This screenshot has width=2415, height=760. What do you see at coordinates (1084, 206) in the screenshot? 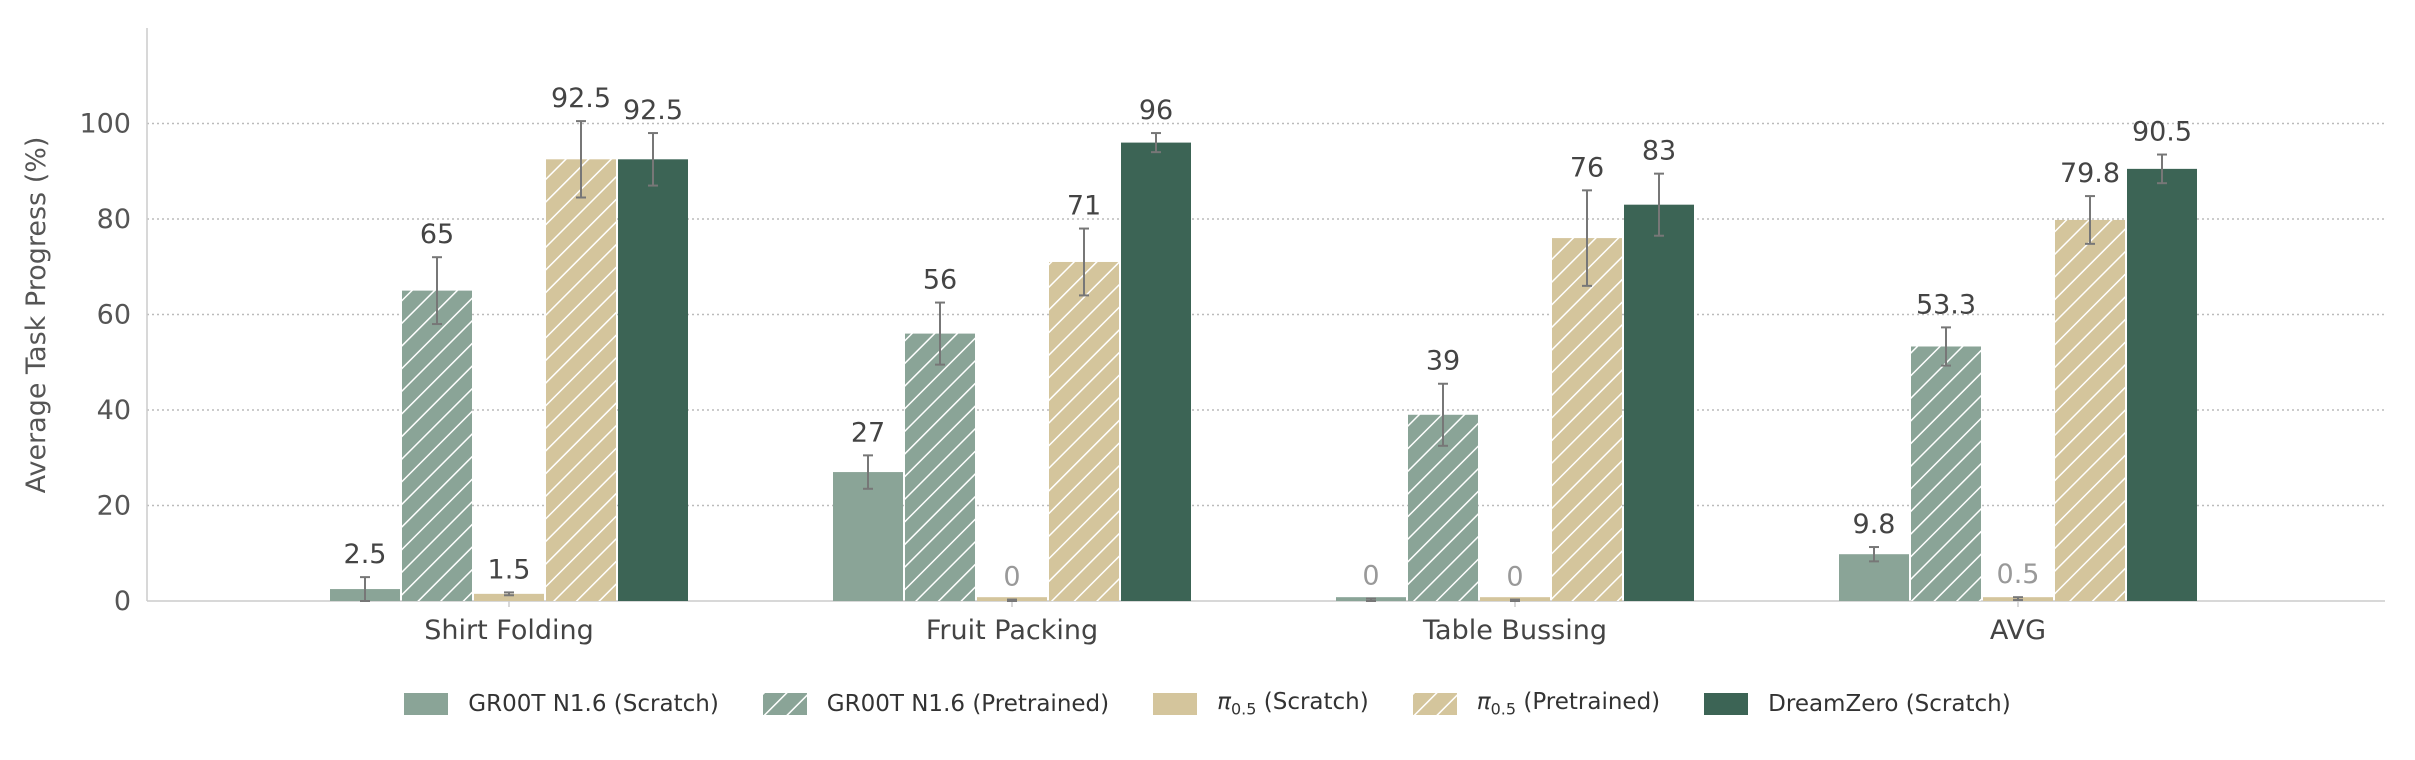
I see `data-label: 71` at bounding box center [1084, 206].